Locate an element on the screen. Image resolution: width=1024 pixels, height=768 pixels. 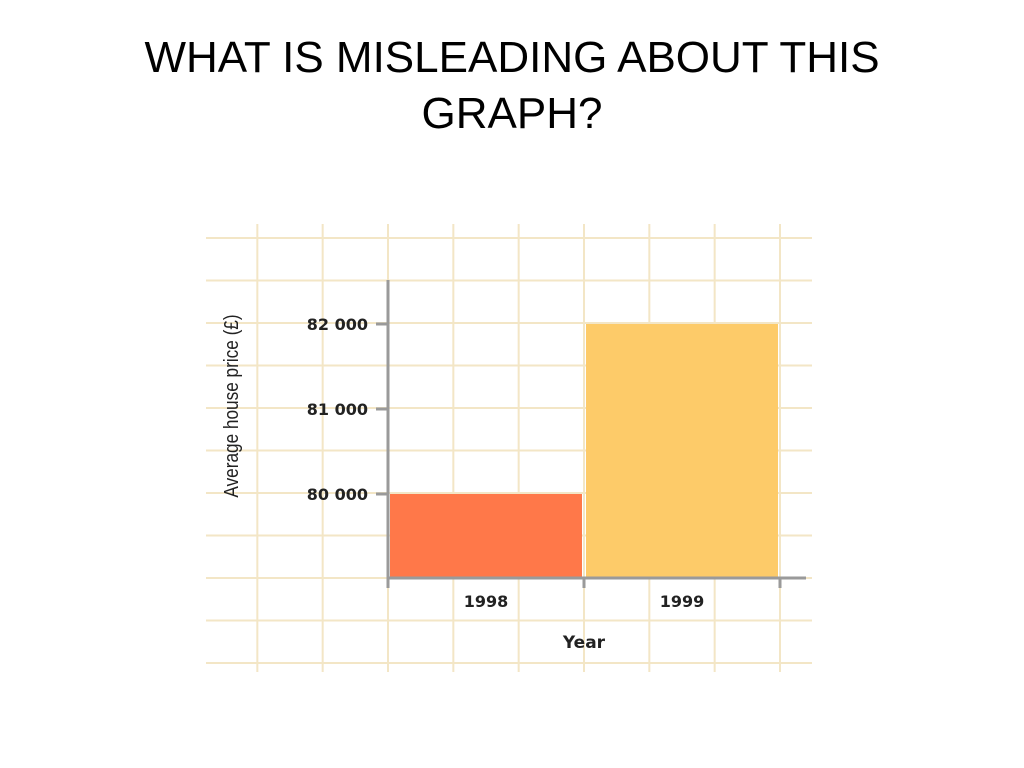
x-axis-title: Year is located at coordinates (584, 643).